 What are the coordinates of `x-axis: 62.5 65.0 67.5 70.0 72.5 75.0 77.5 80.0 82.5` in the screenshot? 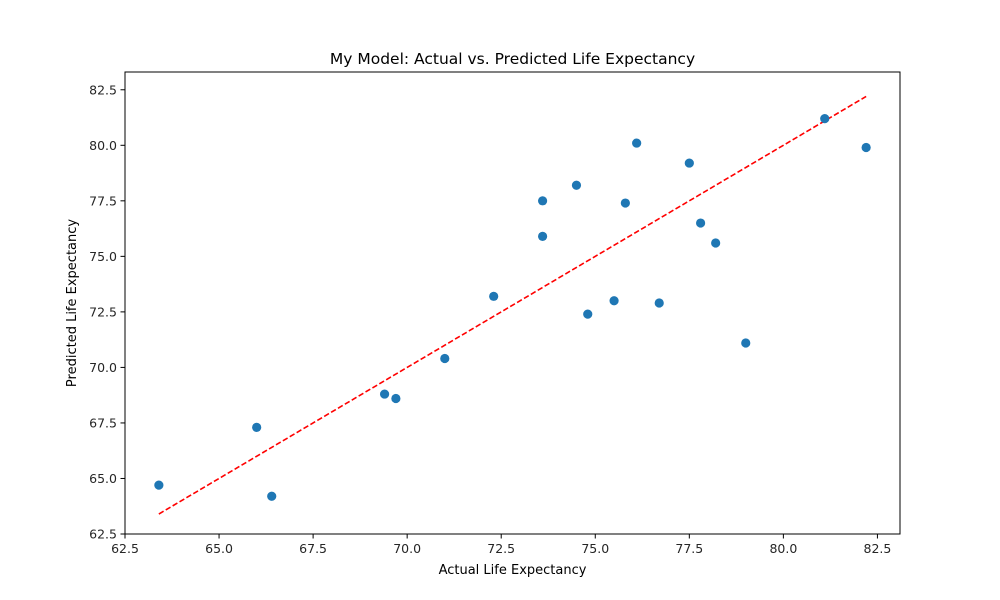 It's located at (501, 545).